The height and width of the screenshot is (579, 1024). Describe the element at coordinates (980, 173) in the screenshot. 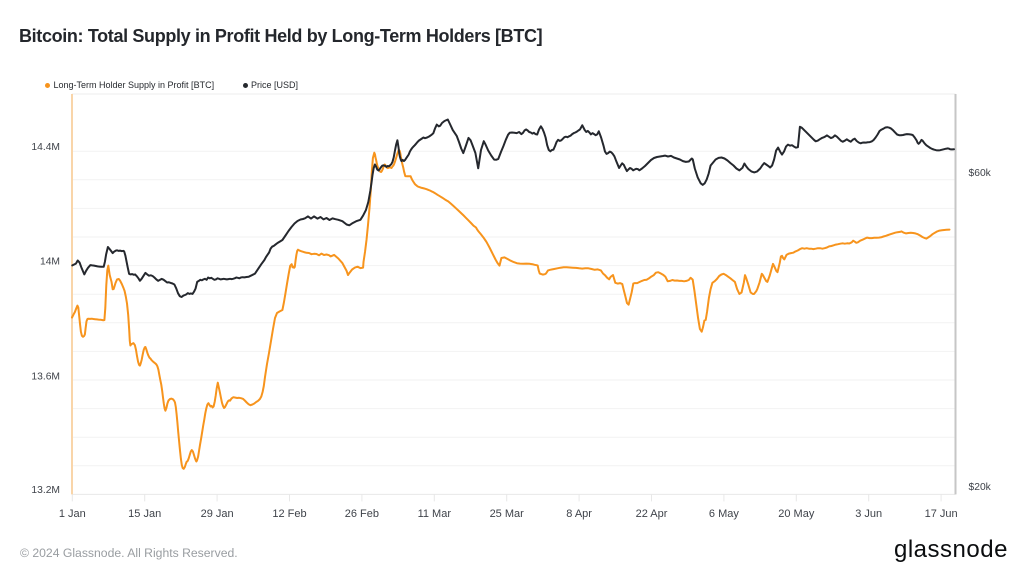

I see `svg-text: $60k` at that location.